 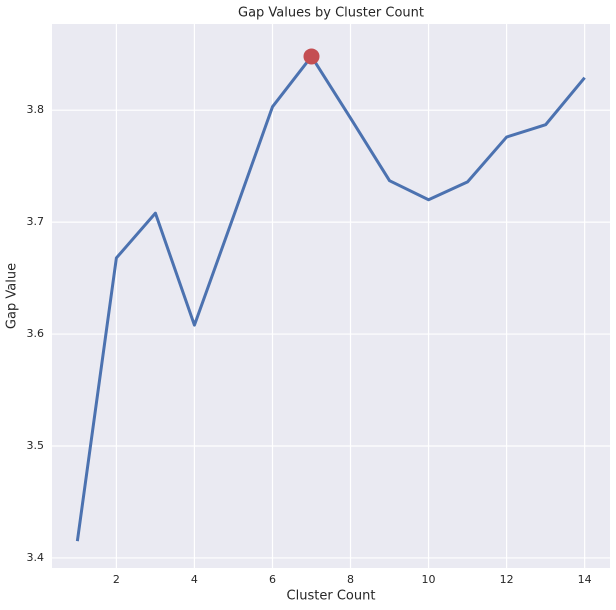 What do you see at coordinates (350, 579) in the screenshot?
I see `x-tick-label: 8` at bounding box center [350, 579].